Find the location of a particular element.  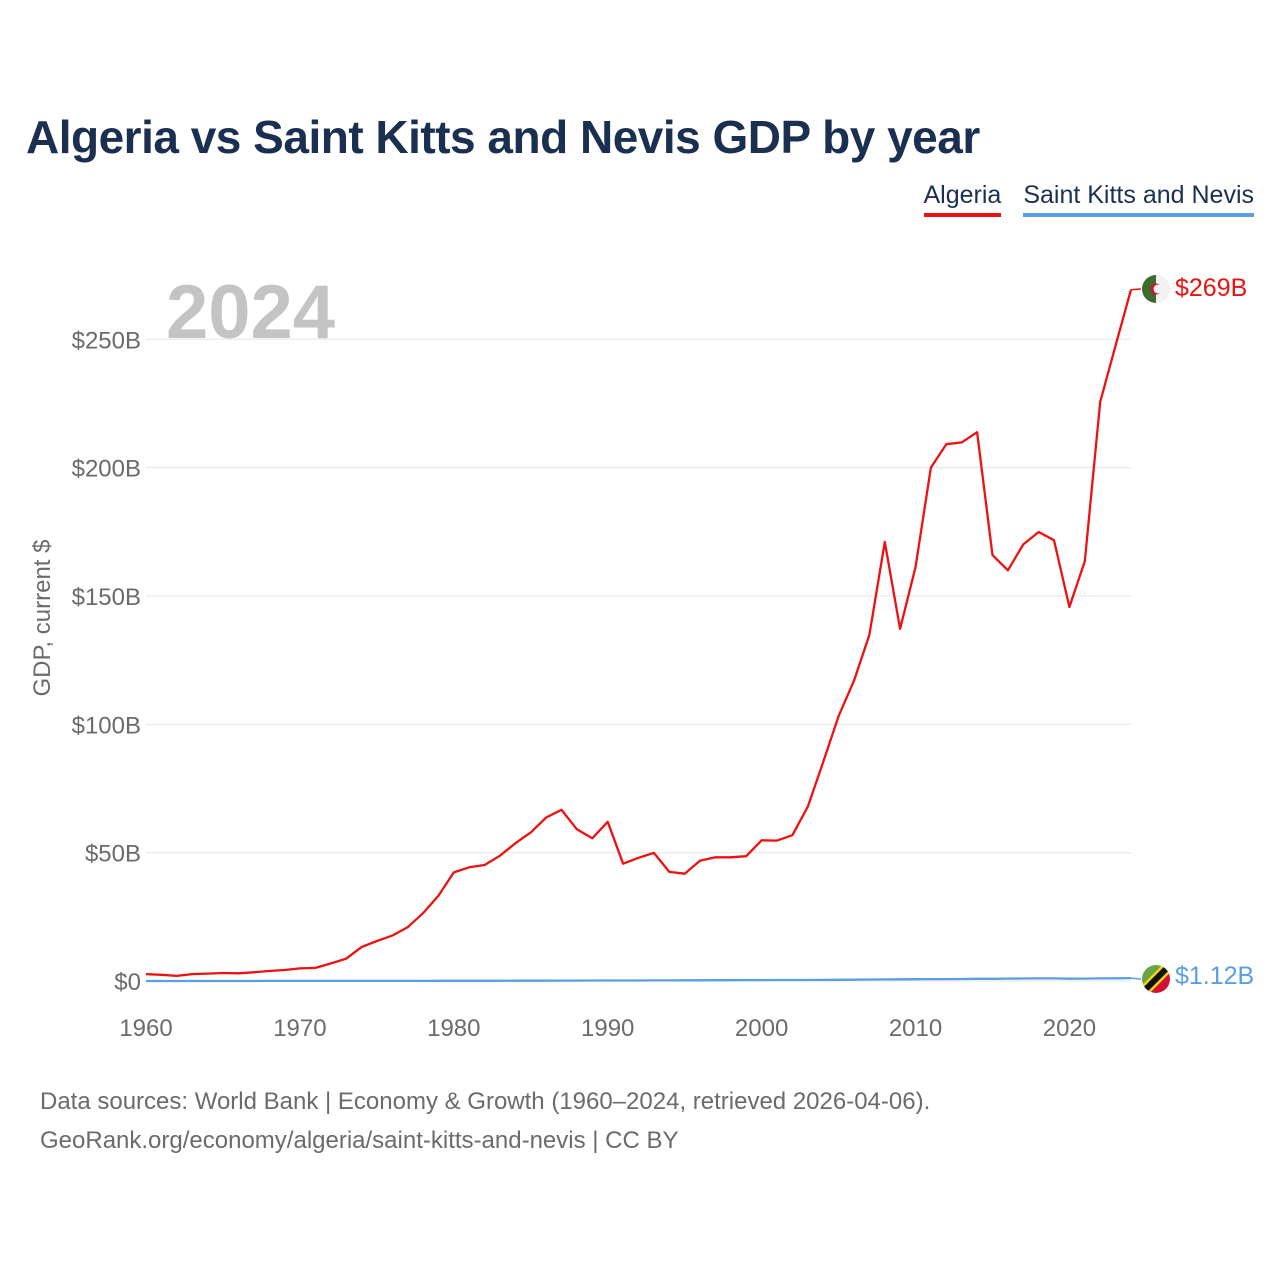

x-tick-label: 1990 is located at coordinates (607, 1028).